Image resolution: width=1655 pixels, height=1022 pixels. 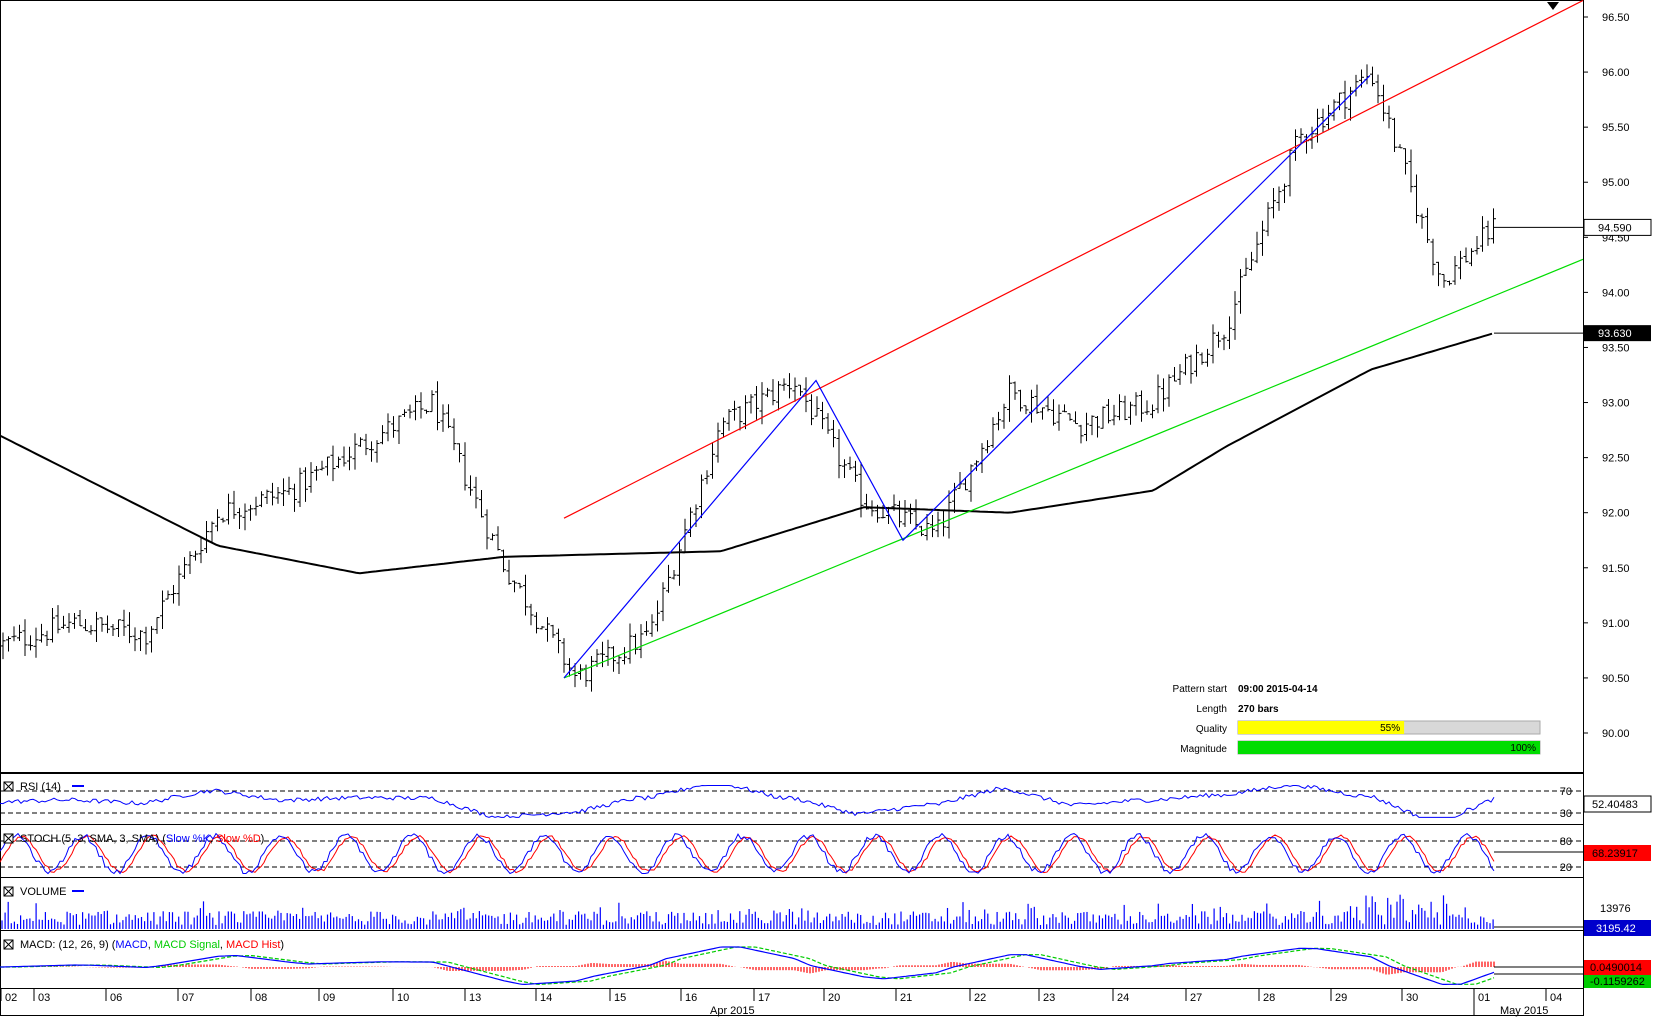 What do you see at coordinates (1211, 729) in the screenshot?
I see `pattern-info-label: Quality` at bounding box center [1211, 729].